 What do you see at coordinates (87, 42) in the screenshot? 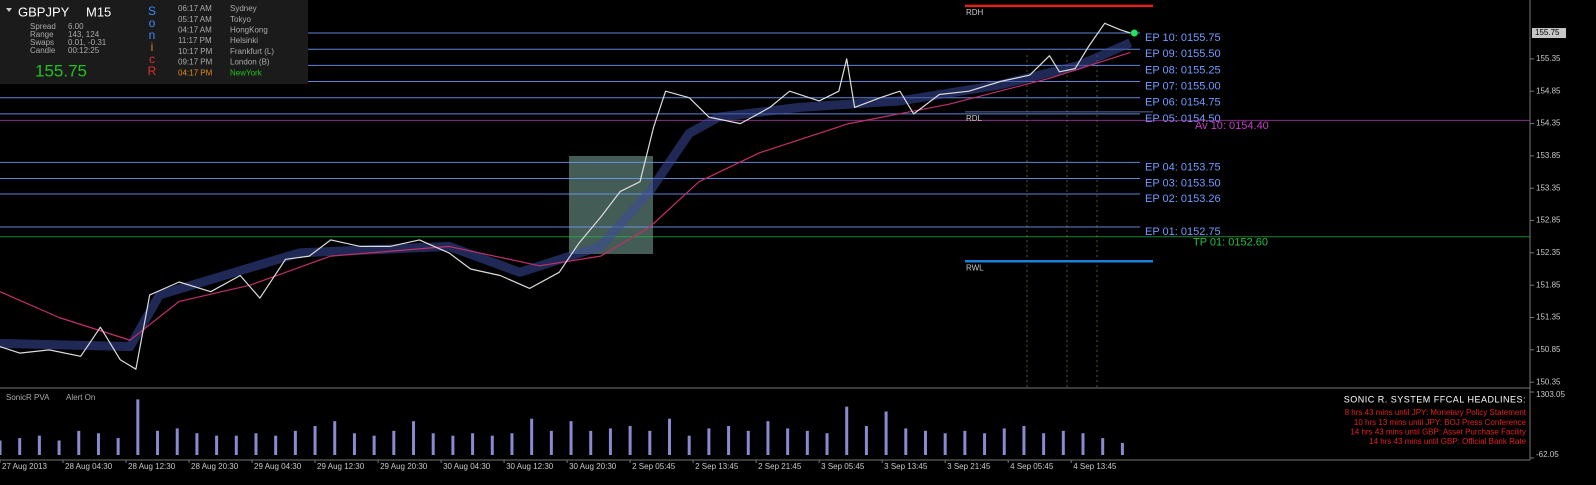
I see `info-value: 0.01, -0.31` at bounding box center [87, 42].